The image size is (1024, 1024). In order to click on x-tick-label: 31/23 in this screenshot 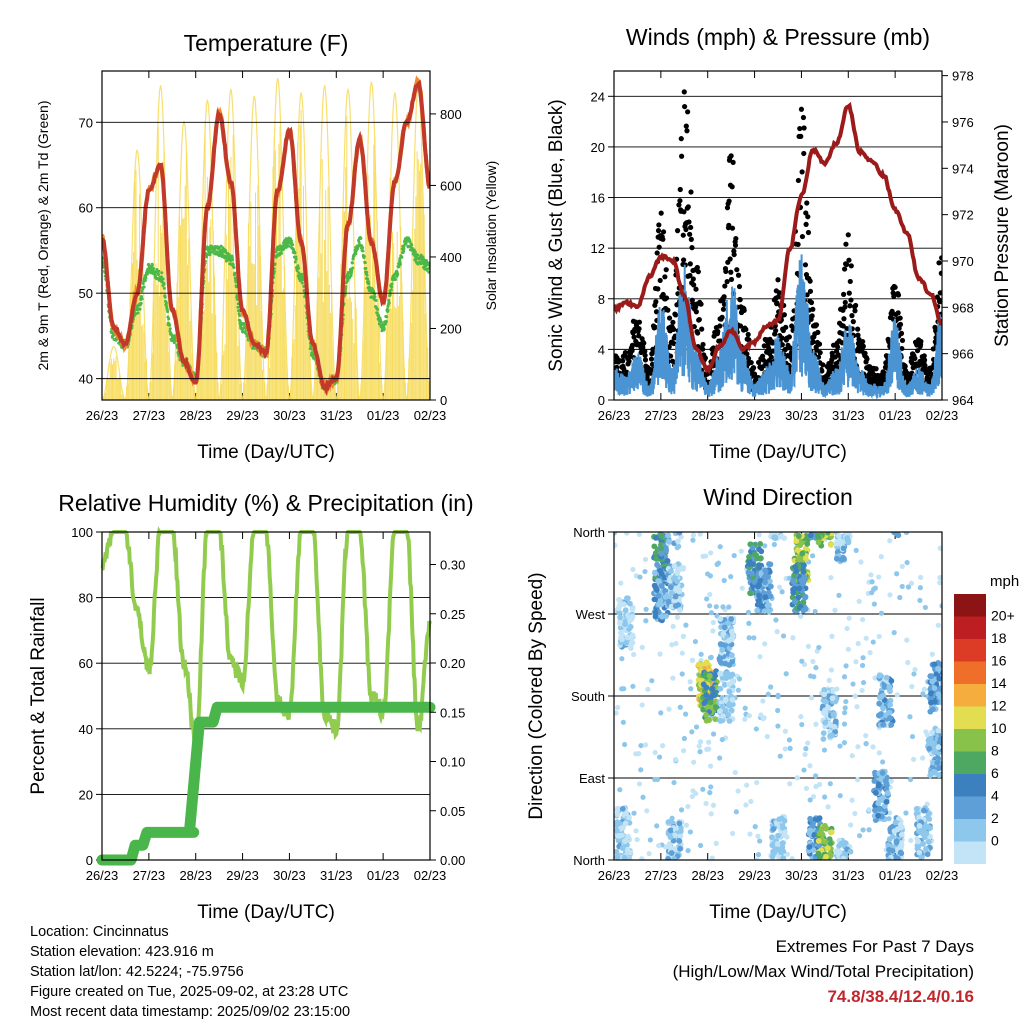, I will do `click(848, 415)`.